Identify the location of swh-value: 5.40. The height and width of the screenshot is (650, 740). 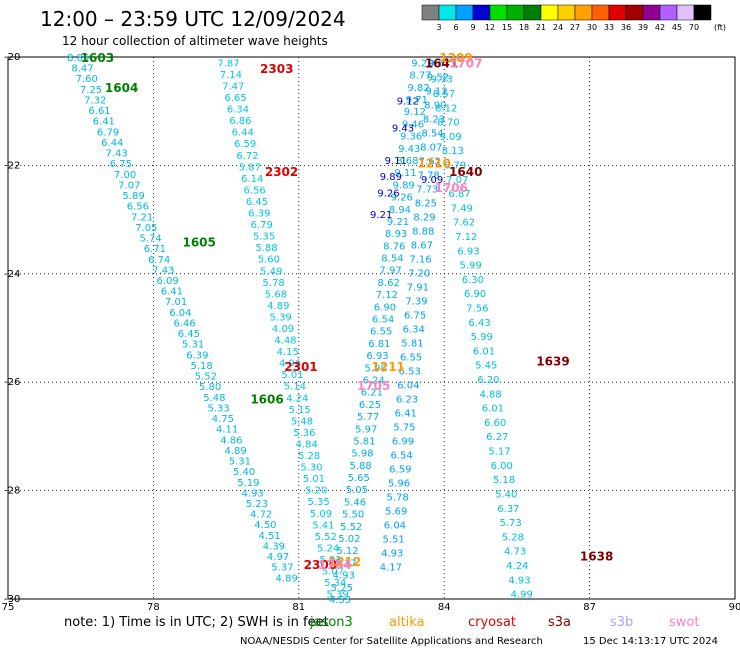
(506, 494).